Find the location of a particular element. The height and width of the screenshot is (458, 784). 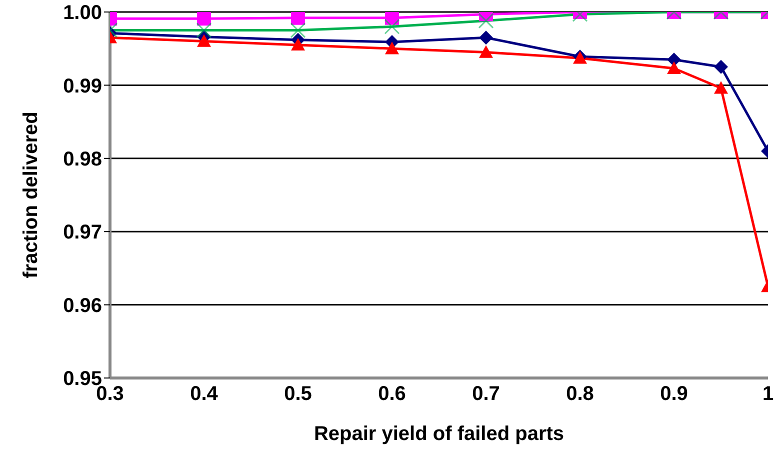

y-tick-label: 0.97 is located at coordinates (82, 233).